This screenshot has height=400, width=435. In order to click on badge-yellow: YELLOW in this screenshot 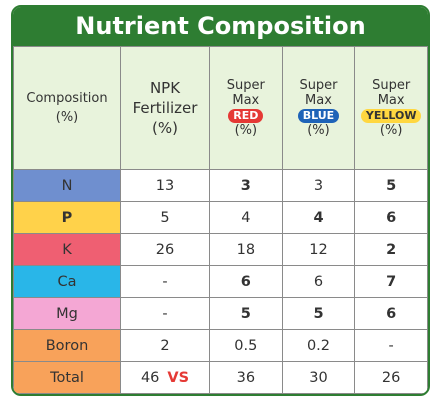, I will do `click(391, 116)`.